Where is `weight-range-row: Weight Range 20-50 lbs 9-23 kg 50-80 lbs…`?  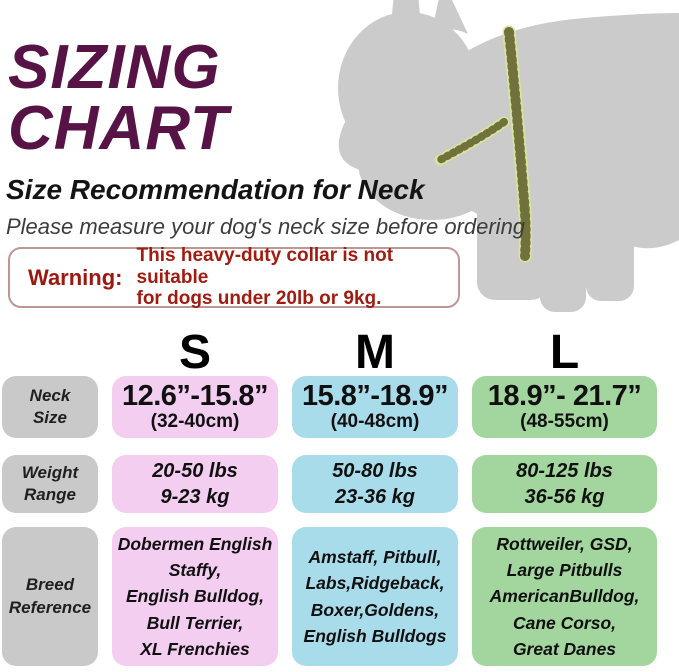 weight-range-row: Weight Range 20-50 lbs 9-23 kg 50-80 lbs… is located at coordinates (339, 484).